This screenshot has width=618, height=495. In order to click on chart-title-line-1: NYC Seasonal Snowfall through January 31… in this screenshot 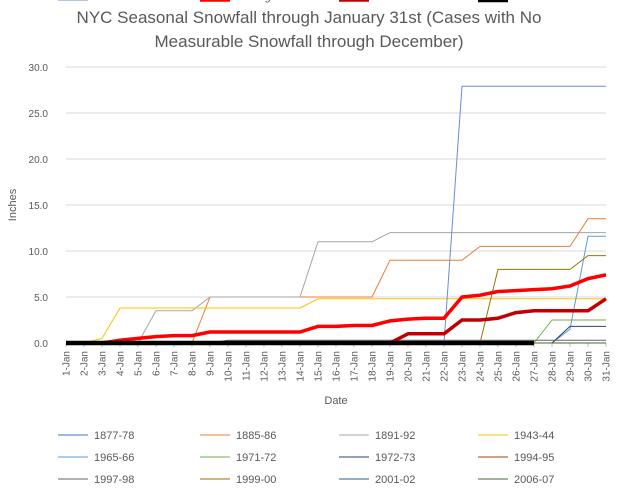, I will do `click(309, 17)`.